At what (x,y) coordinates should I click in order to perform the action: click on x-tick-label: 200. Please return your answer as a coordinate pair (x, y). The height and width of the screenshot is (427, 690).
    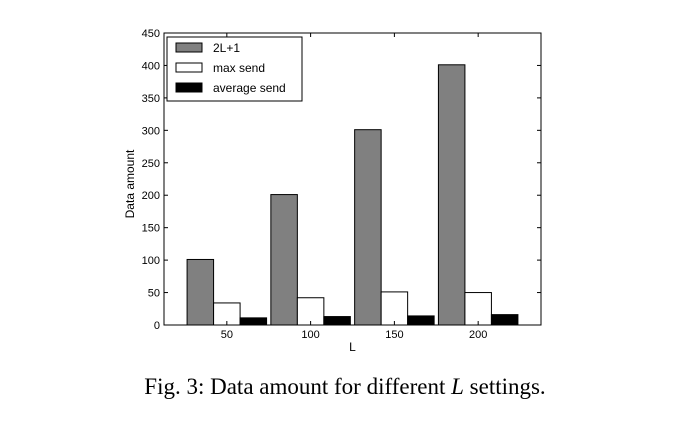
    Looking at the image, I should click on (478, 335).